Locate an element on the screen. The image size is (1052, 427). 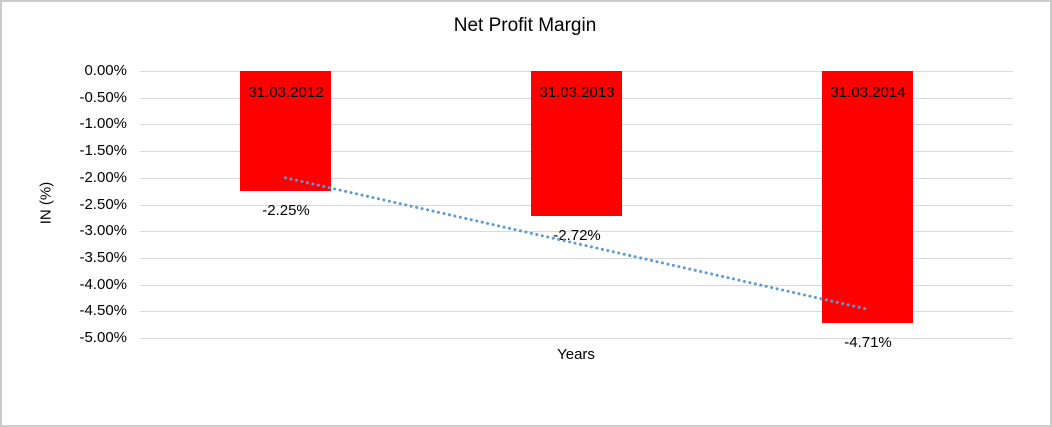
y-axis-tick-label: -4.00% is located at coordinates (103, 284).